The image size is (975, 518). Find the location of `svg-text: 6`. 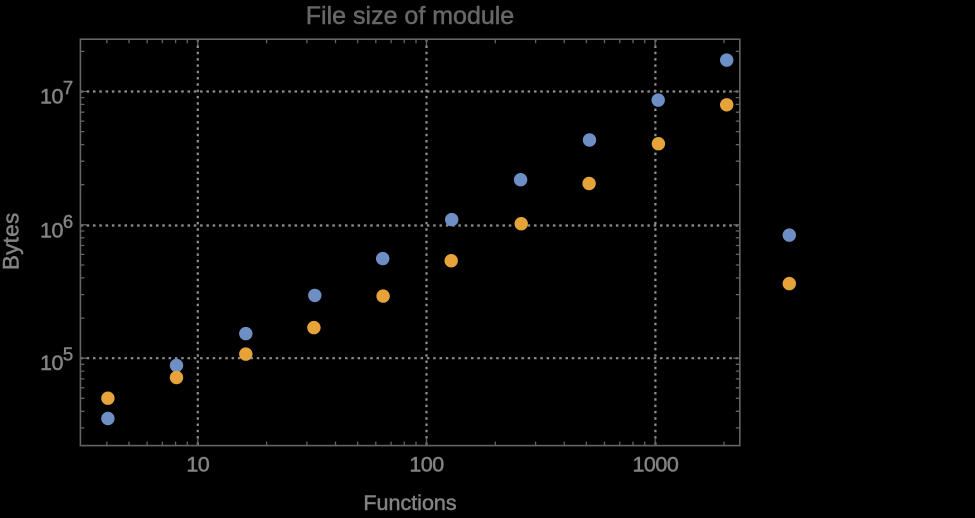

svg-text: 6 is located at coordinates (68, 221).